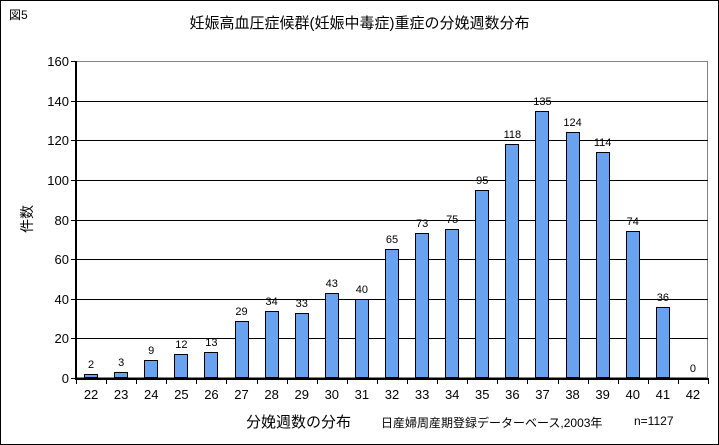  What do you see at coordinates (362, 290) in the screenshot?
I see `bar-value-label: 40` at bounding box center [362, 290].